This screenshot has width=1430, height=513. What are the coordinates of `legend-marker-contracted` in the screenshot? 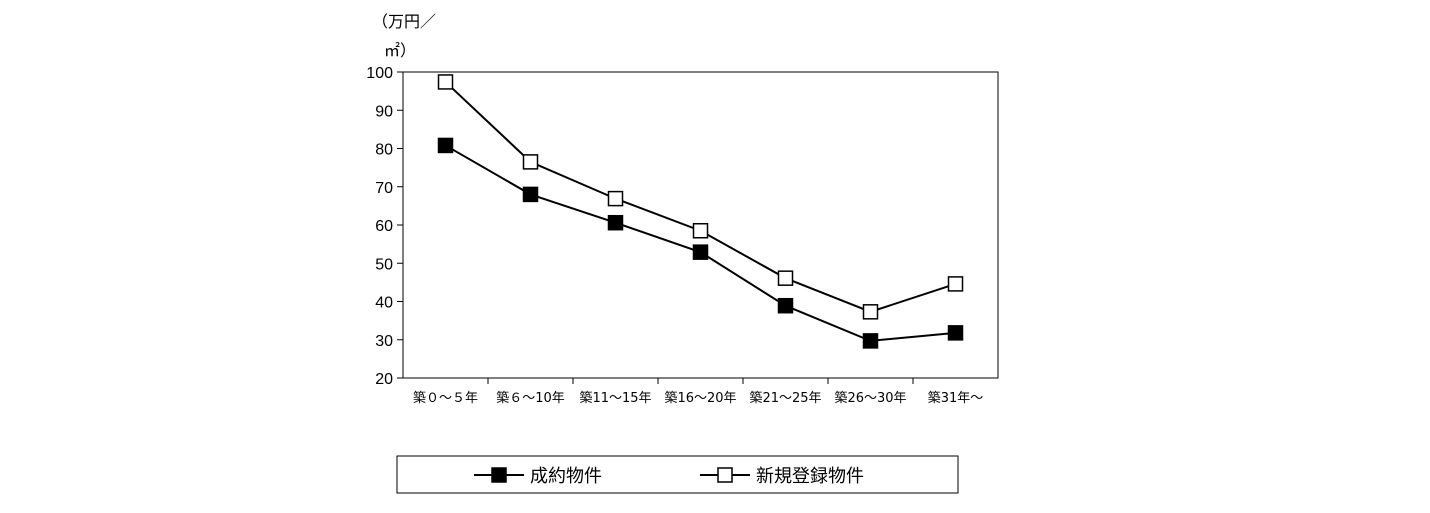 It's located at (499, 475).